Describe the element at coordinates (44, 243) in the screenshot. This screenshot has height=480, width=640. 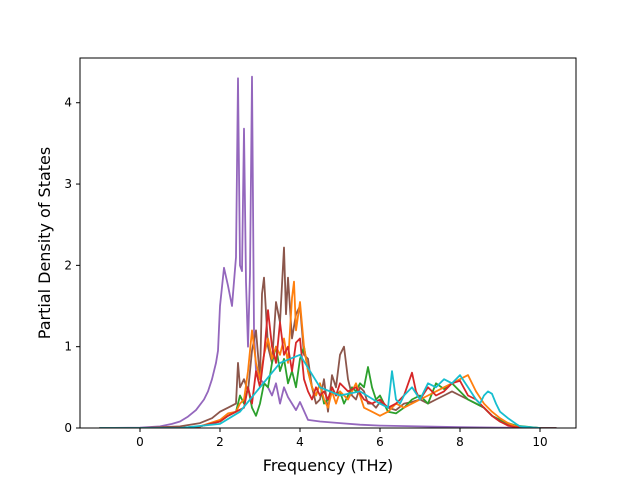
I see `y-axis-label: Partial Density of States` at that location.